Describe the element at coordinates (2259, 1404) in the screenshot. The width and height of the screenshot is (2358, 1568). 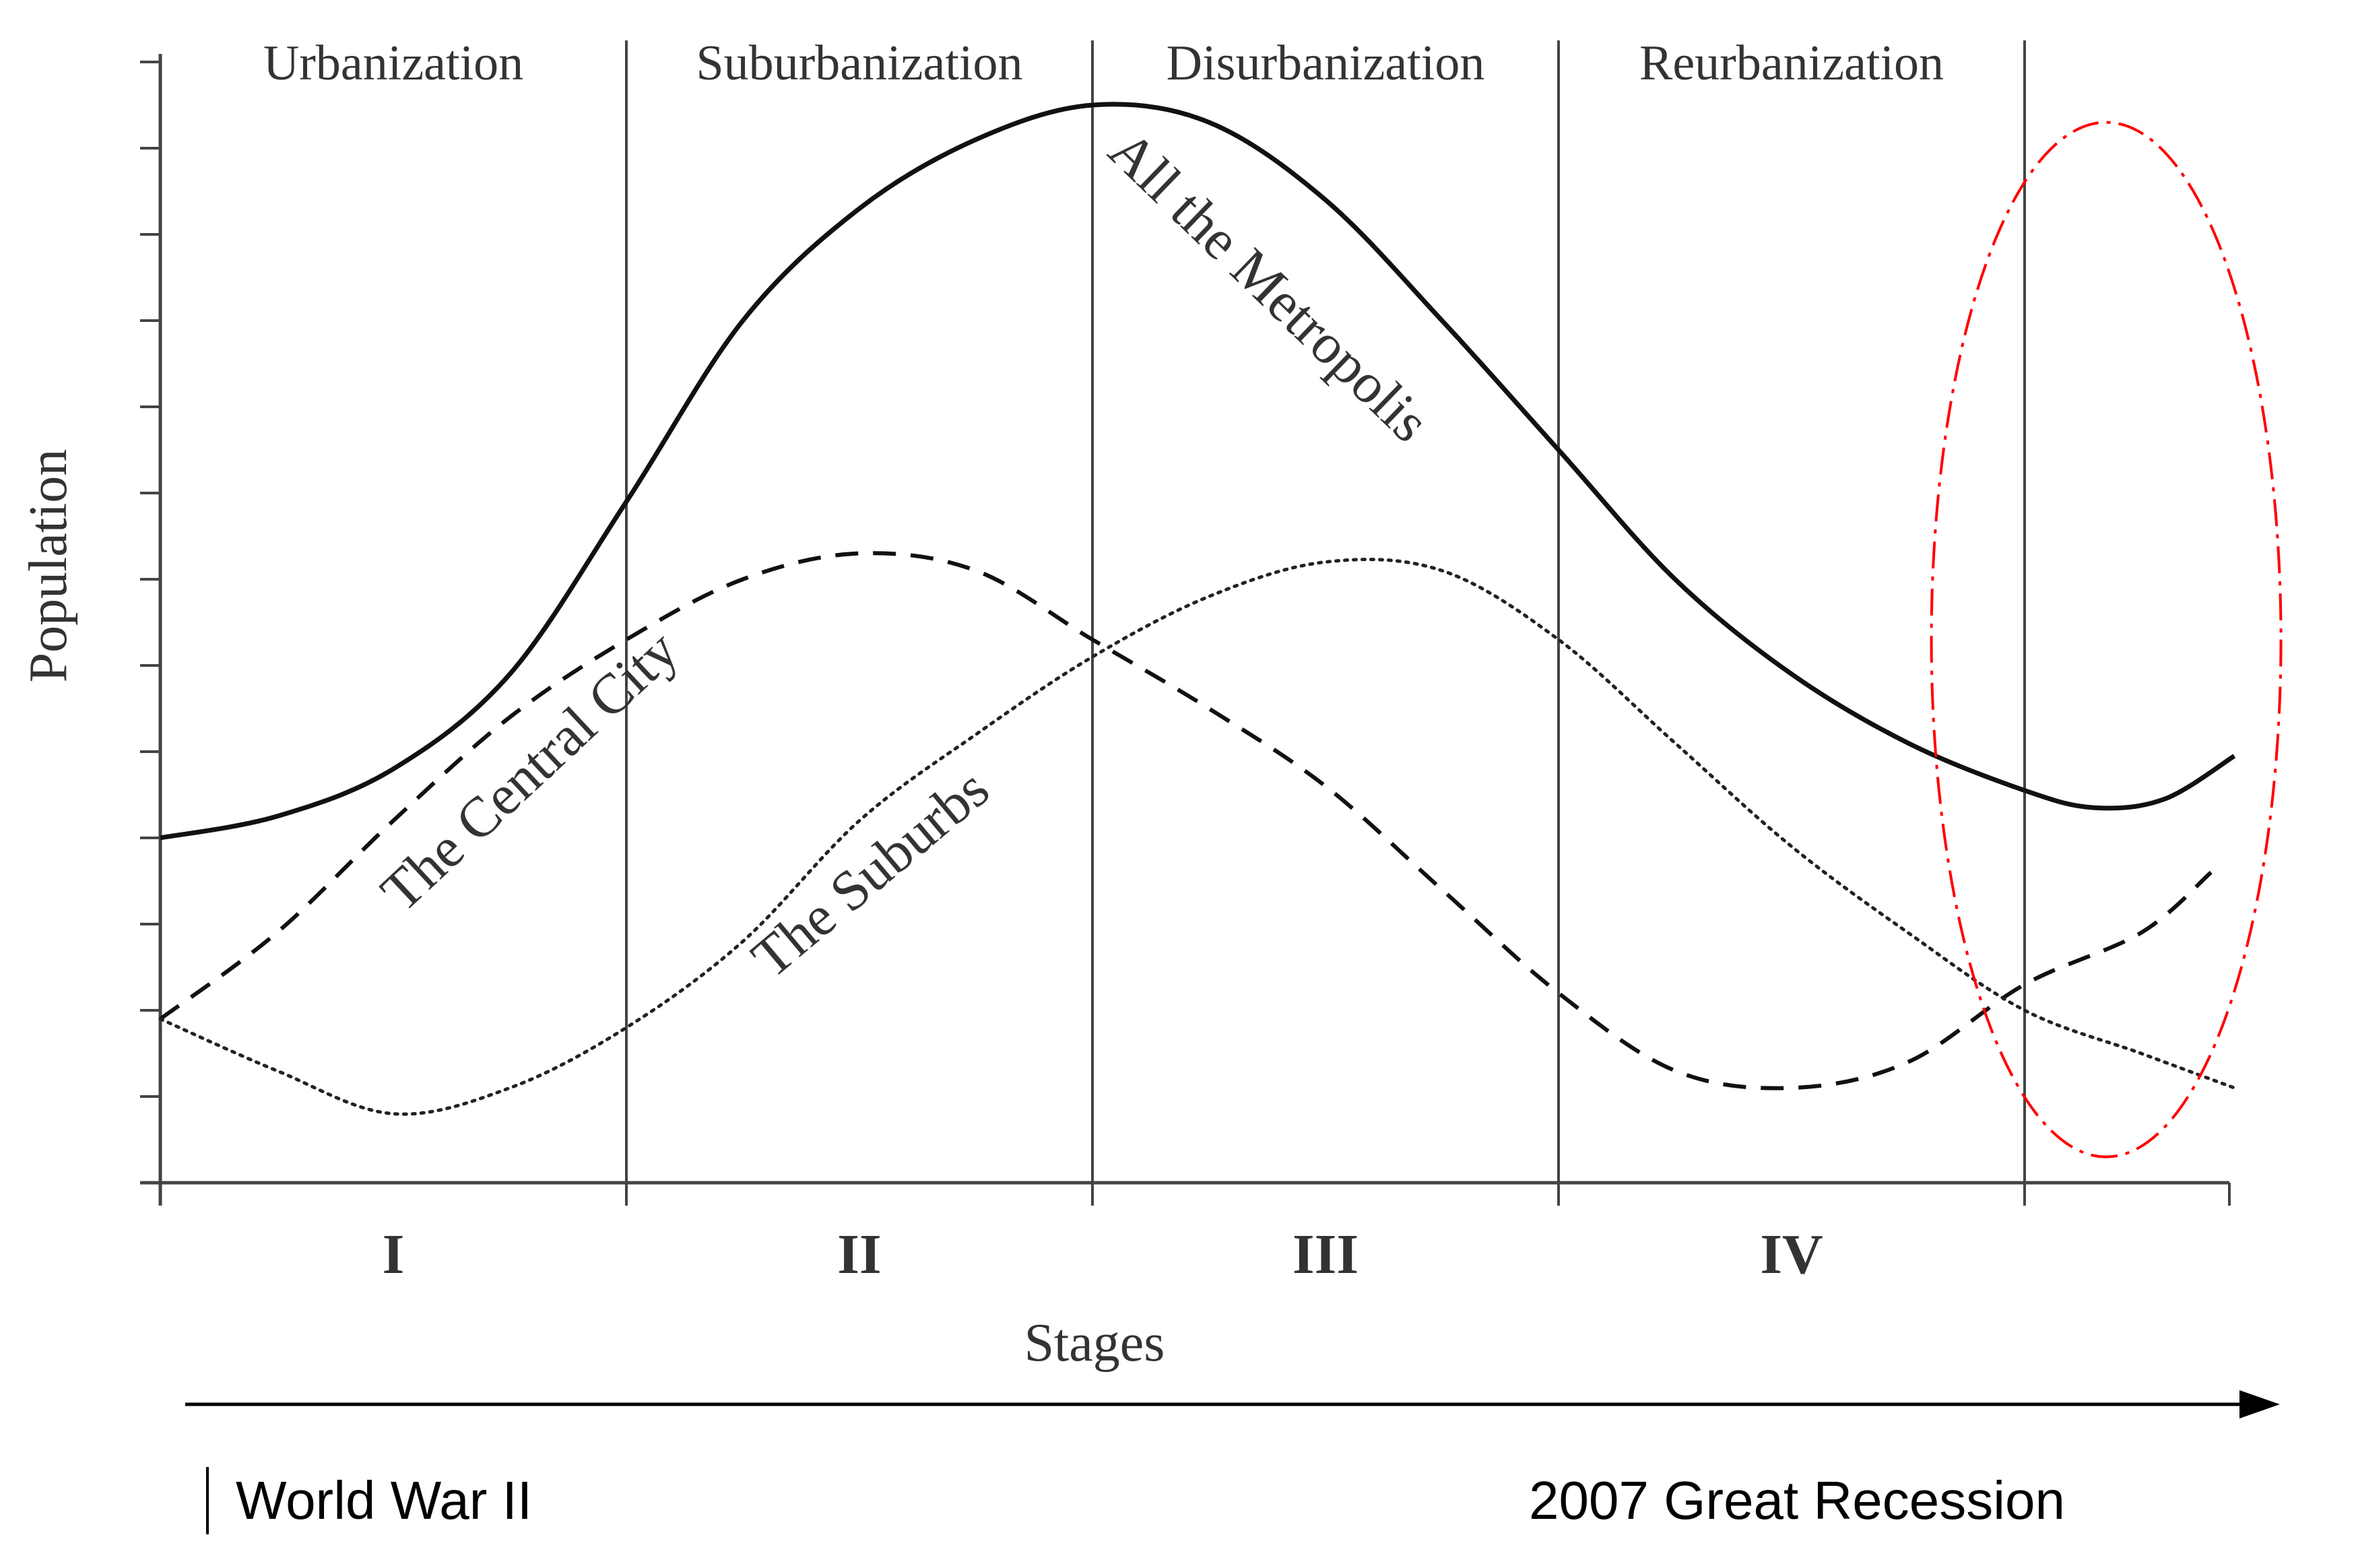
I see `timeline-arrow-head` at that location.